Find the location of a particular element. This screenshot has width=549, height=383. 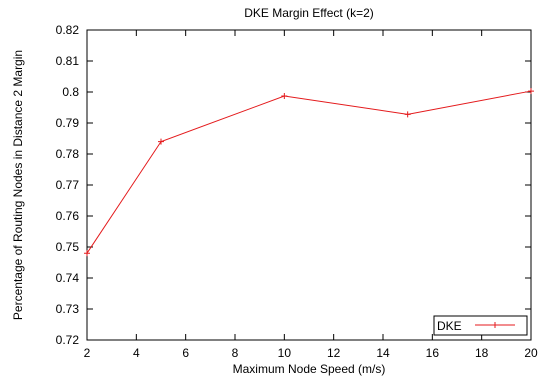

legend-label-dke: DKE is located at coordinates (449, 326).